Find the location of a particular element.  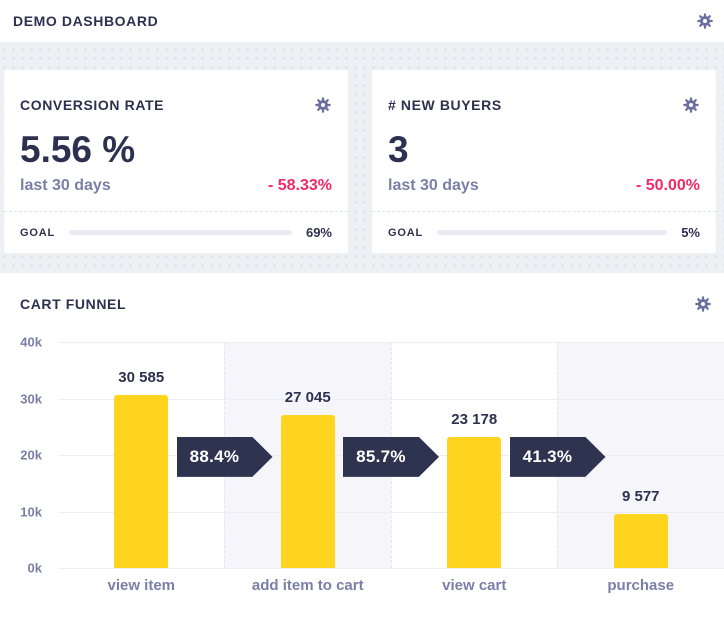

goal-percent: 5% is located at coordinates (690, 232).